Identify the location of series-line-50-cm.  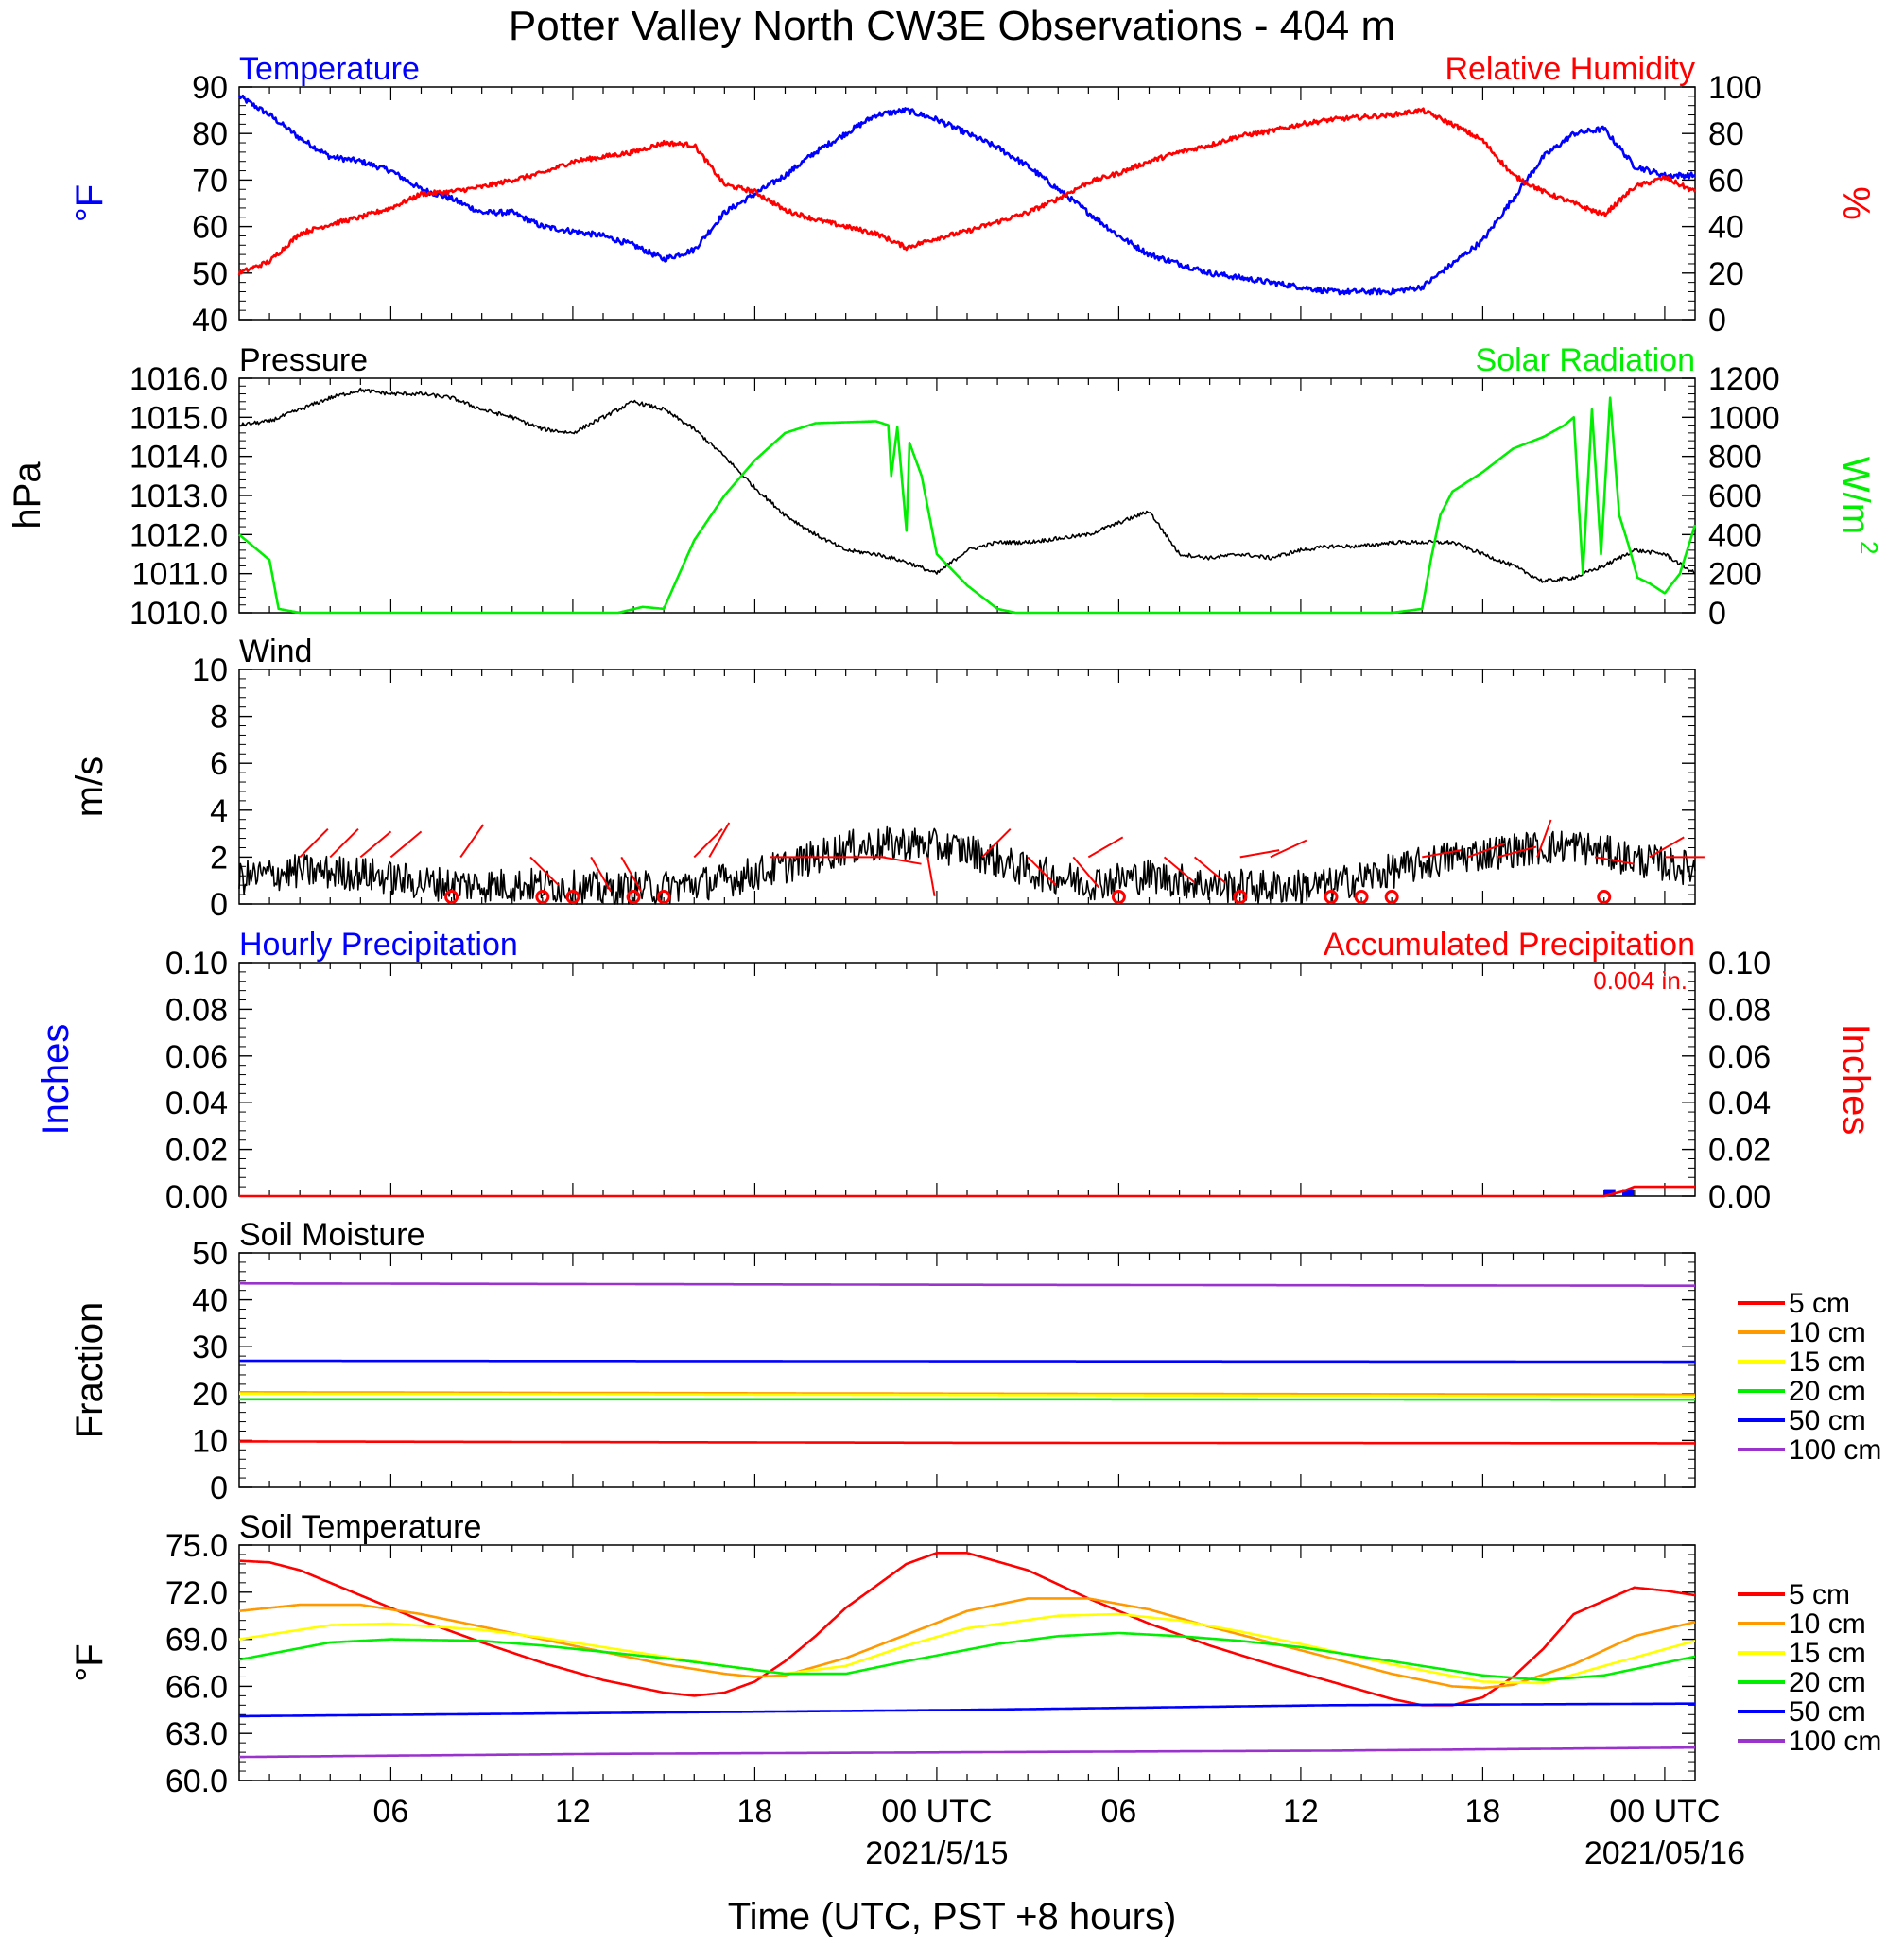
(967, 1710).